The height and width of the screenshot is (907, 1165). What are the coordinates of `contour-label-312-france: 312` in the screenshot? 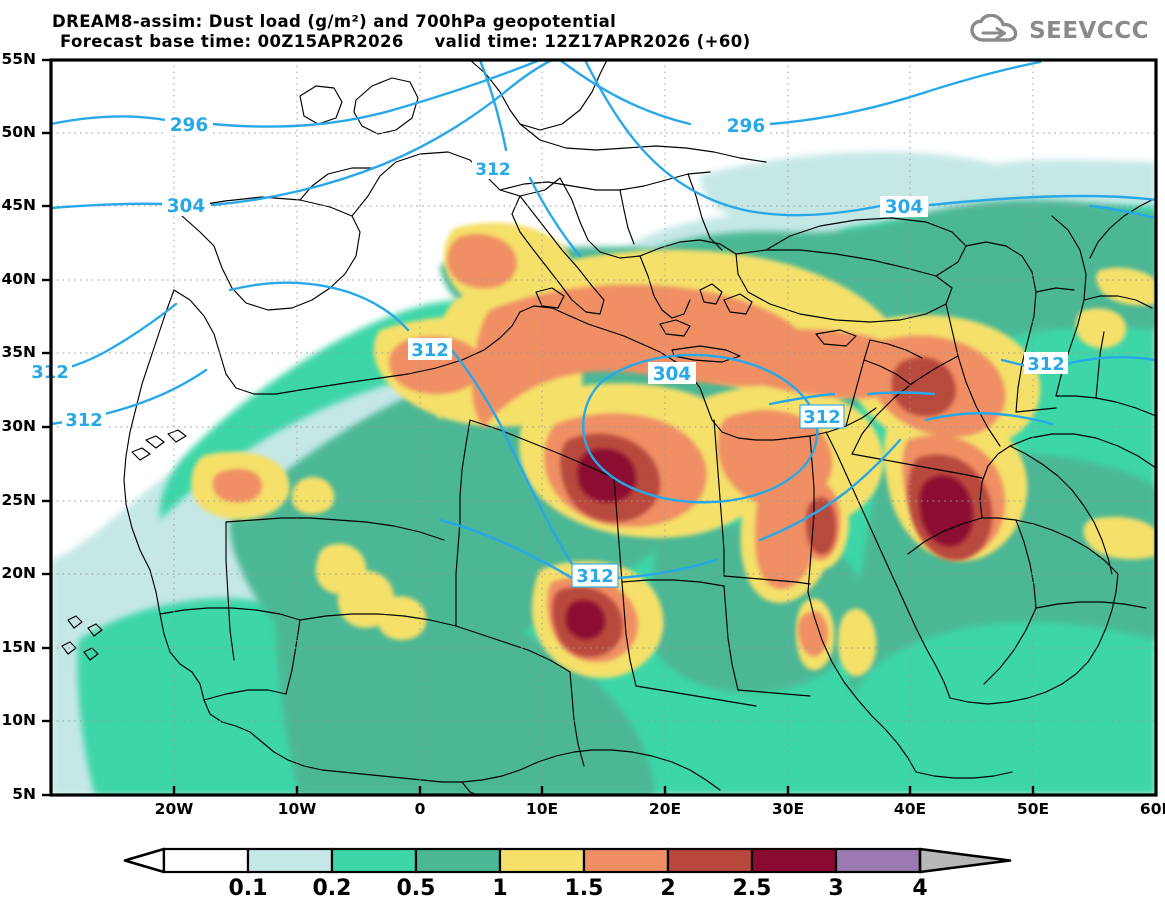 It's located at (493, 169).